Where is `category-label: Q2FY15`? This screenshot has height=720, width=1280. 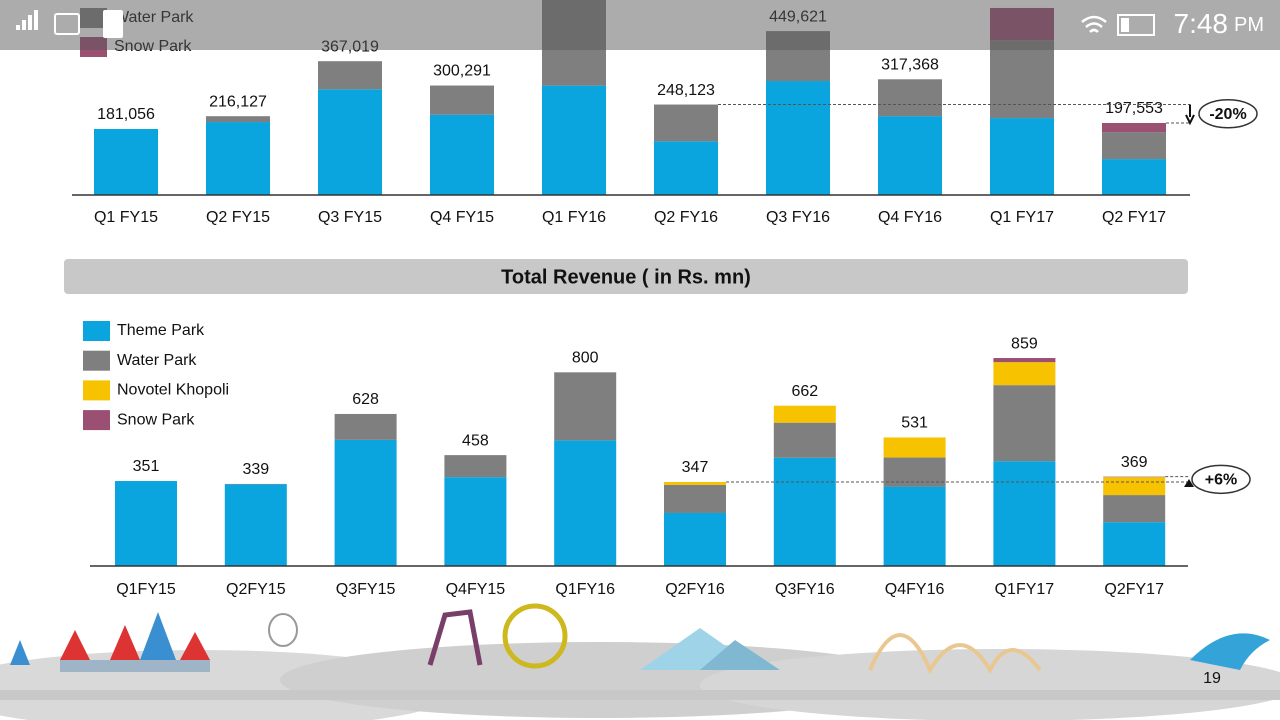 category-label: Q2FY15 is located at coordinates (256, 589).